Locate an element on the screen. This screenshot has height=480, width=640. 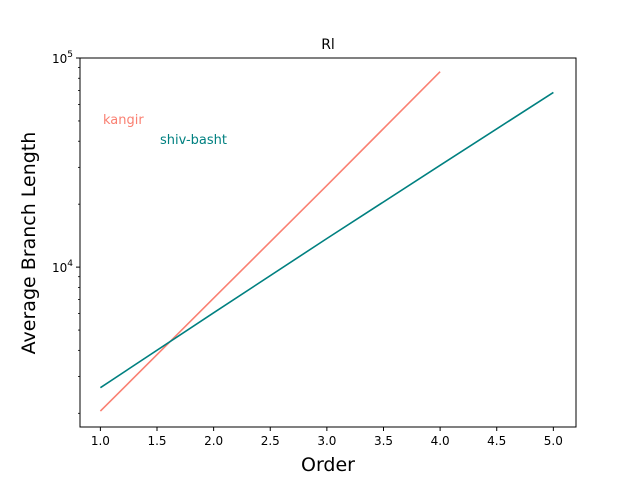
series-label-layer: kangir shiv-basht is located at coordinates (165, 130).